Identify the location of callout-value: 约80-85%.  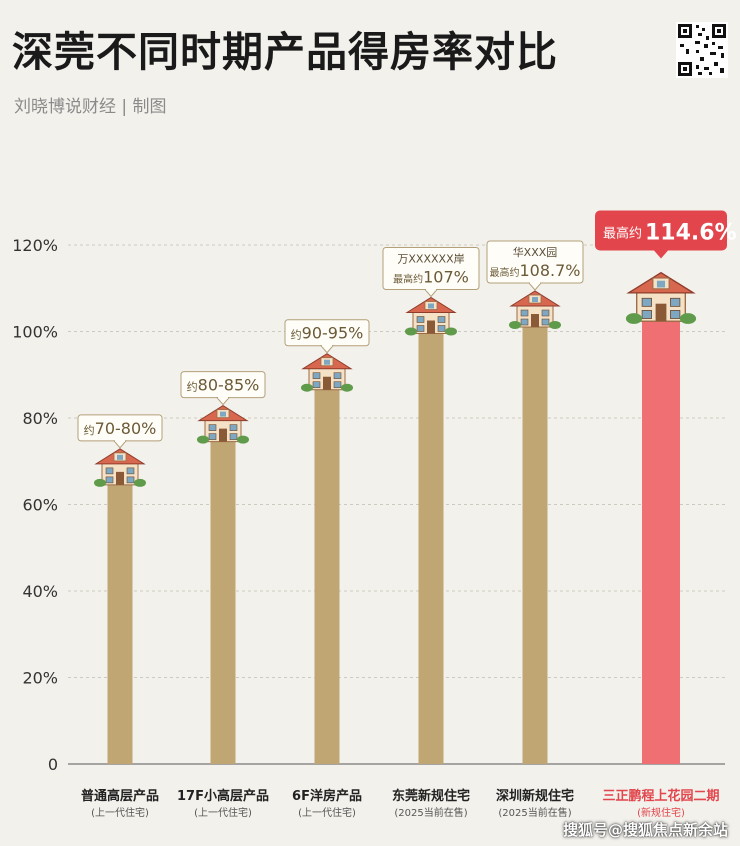
(223, 385).